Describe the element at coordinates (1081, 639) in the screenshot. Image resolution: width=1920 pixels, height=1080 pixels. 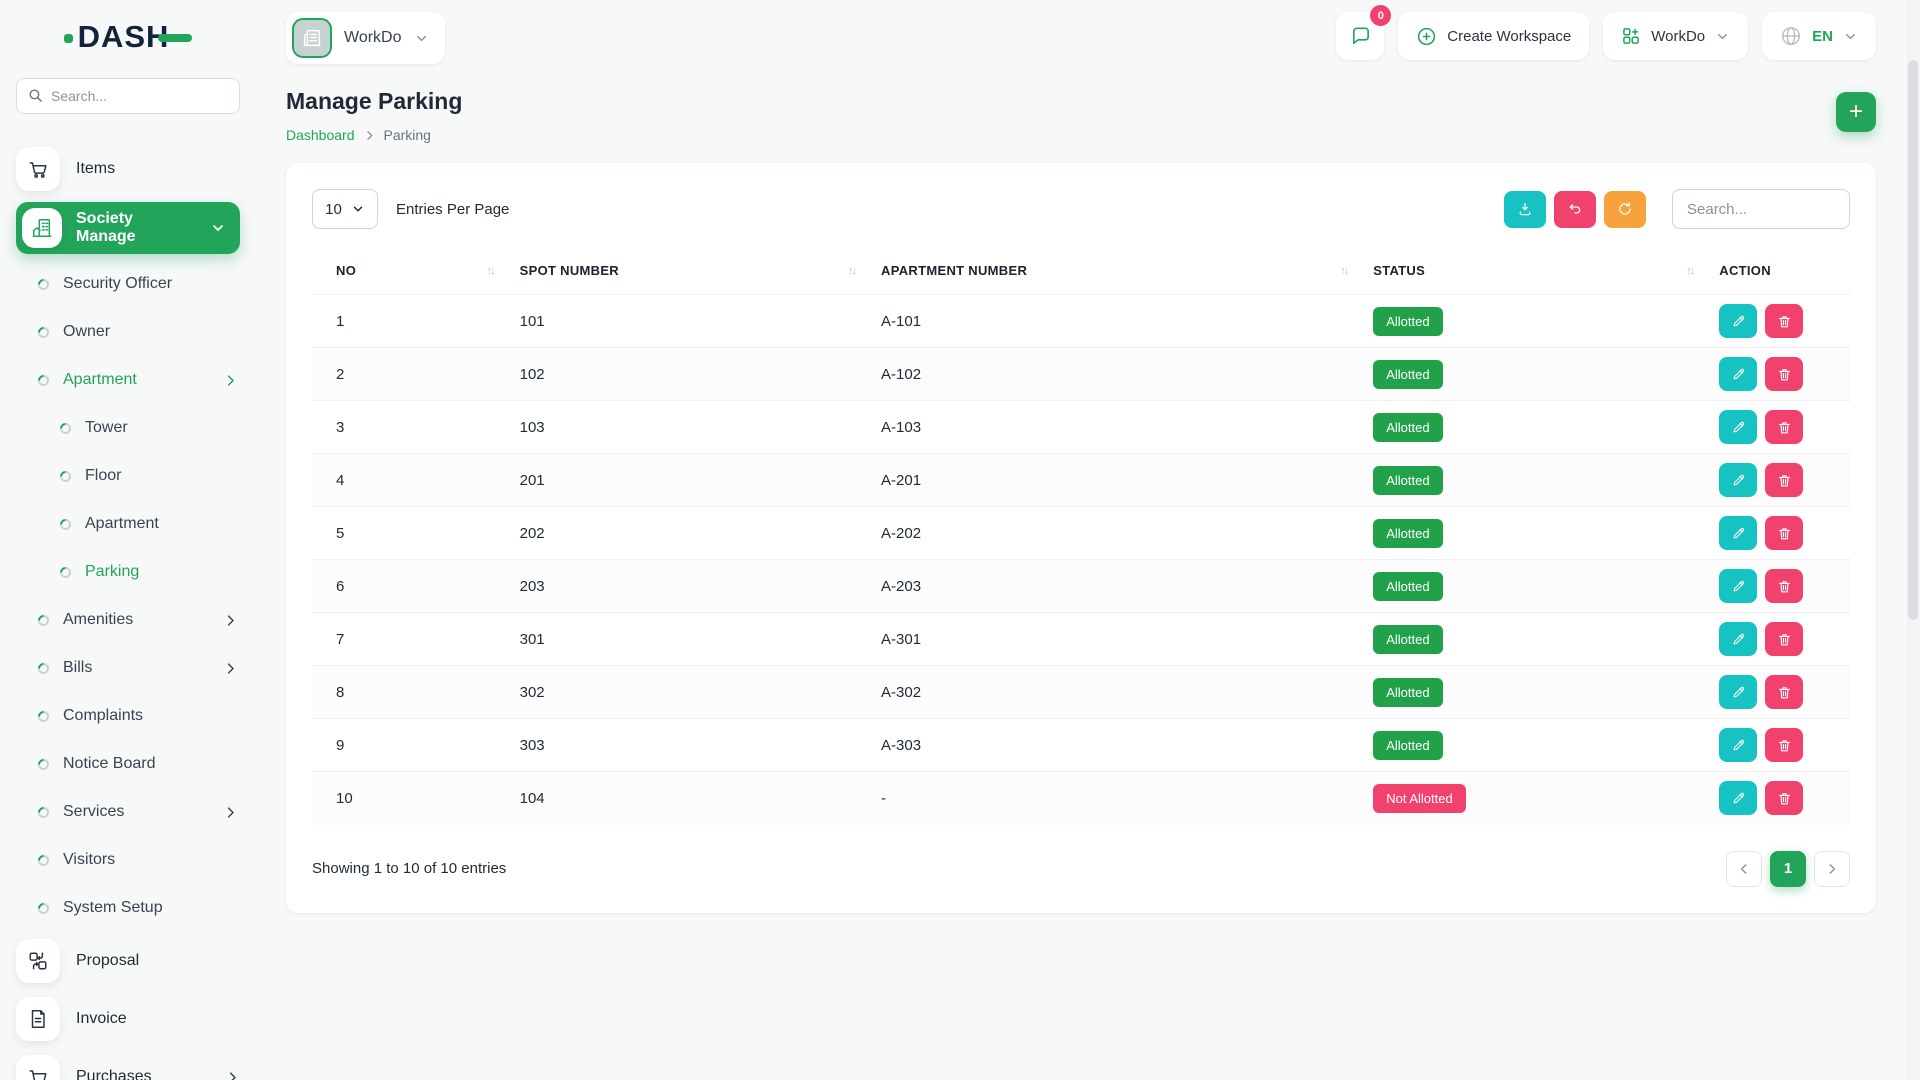
I see `table-row: 7 301 A-301 Allotted` at that location.